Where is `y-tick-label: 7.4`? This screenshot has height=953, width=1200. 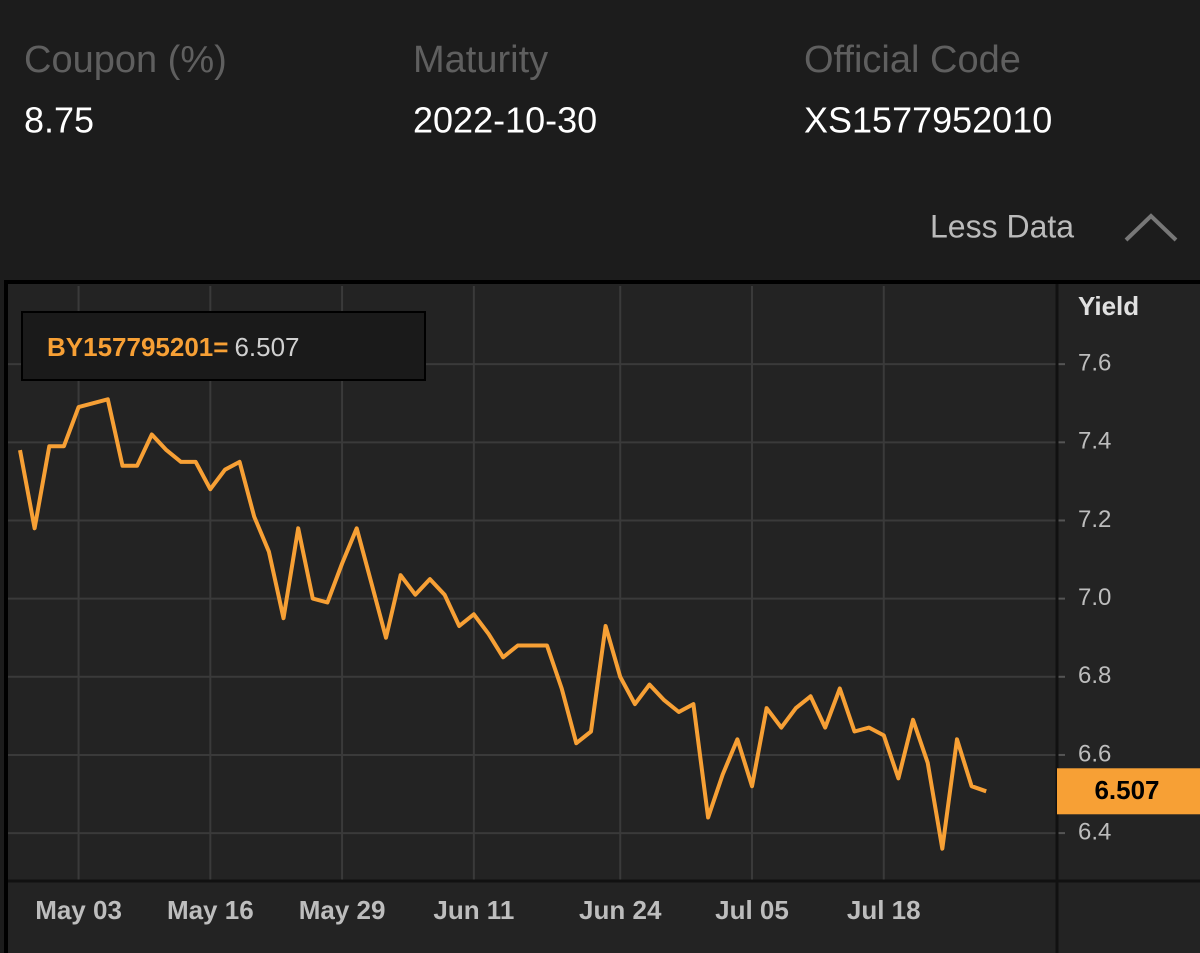 y-tick-label: 7.4 is located at coordinates (1094, 441).